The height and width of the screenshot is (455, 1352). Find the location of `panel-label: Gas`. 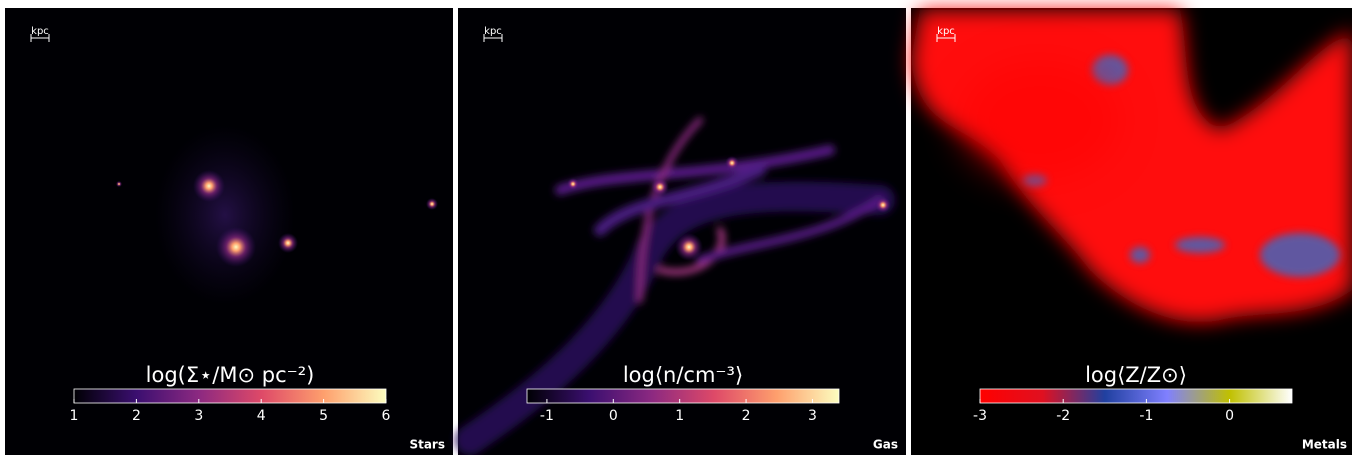

panel-label: Gas is located at coordinates (885, 445).